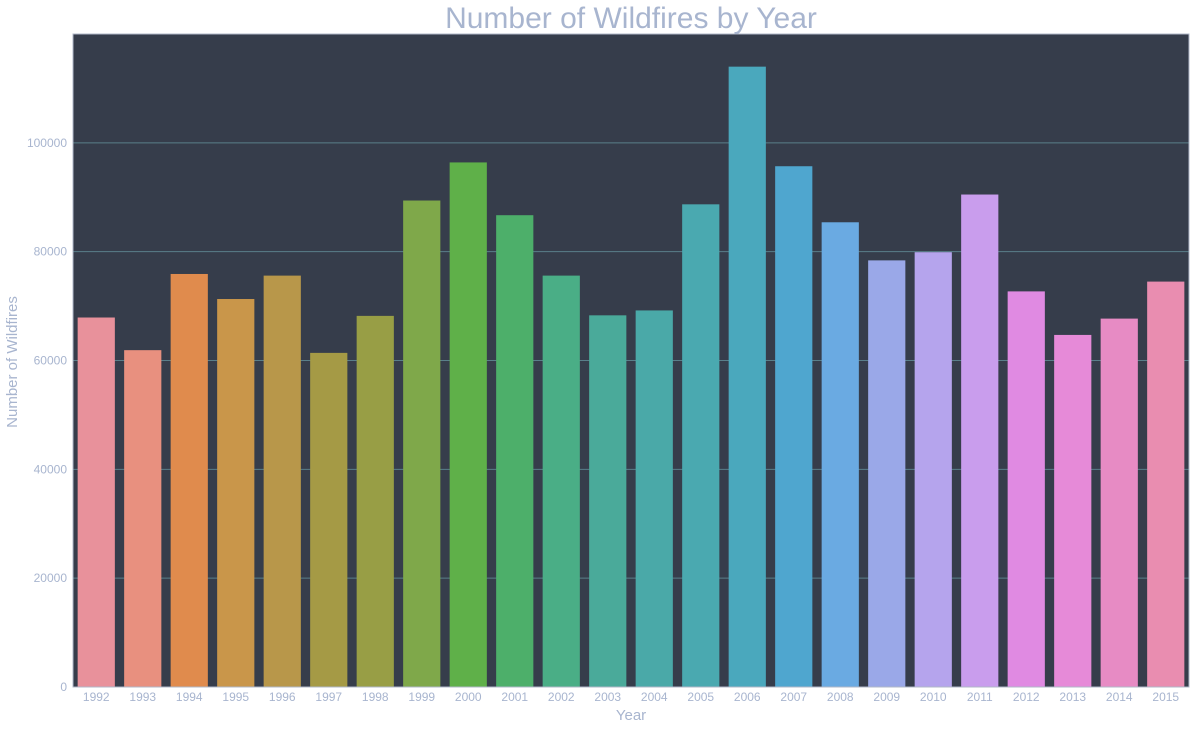 The width and height of the screenshot is (1196, 730). I want to click on x-tick-label: 2015, so click(1165, 697).